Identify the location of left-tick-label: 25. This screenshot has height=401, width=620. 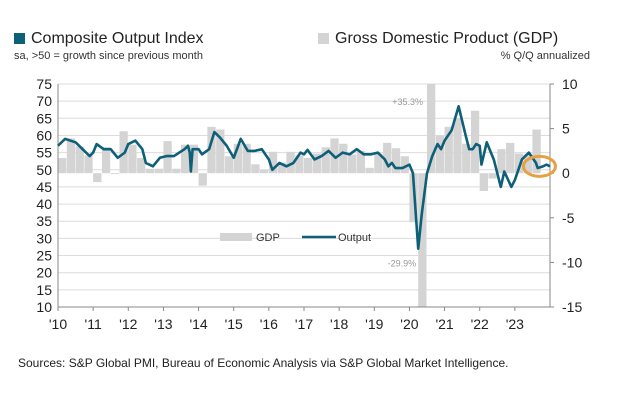
(44, 256).